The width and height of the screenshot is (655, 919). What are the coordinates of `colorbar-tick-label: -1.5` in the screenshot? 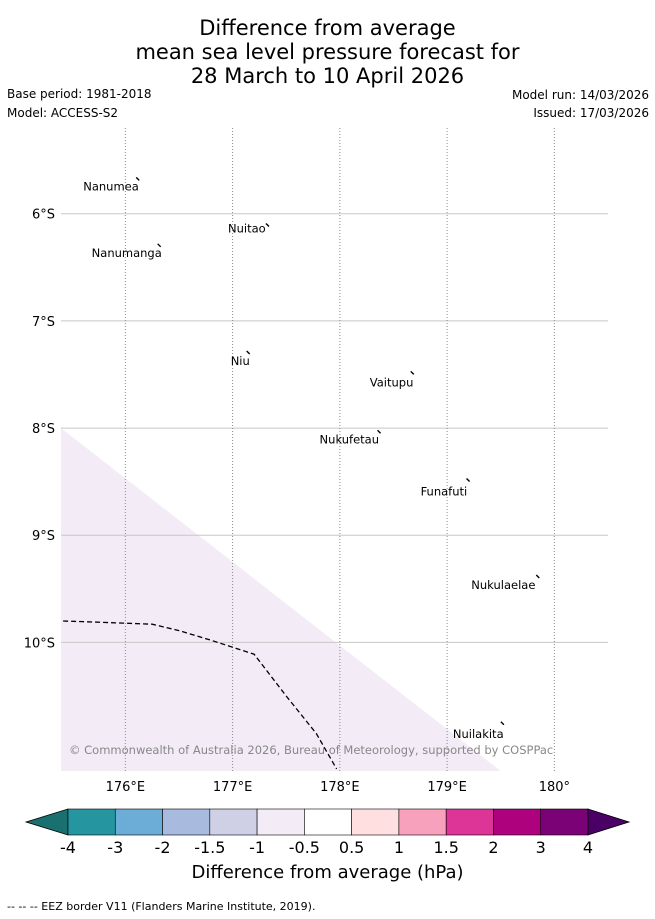 It's located at (210, 847).